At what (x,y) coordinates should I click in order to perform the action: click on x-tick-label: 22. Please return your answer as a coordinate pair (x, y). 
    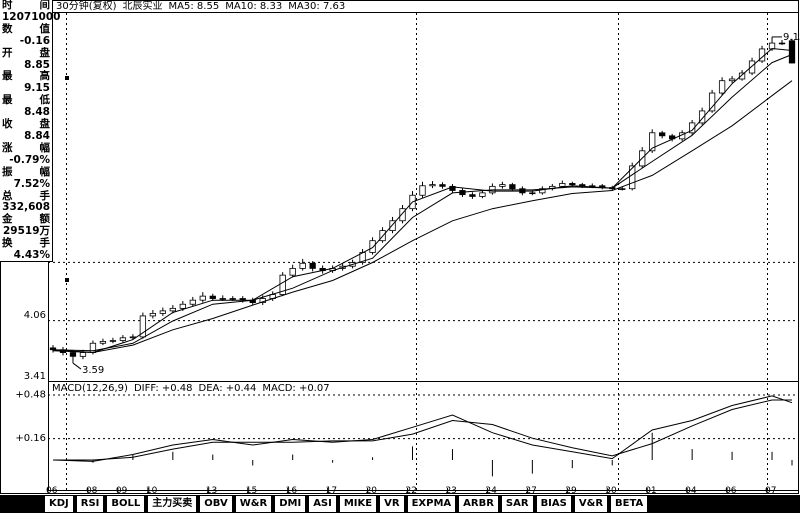
    Looking at the image, I should click on (411, 490).